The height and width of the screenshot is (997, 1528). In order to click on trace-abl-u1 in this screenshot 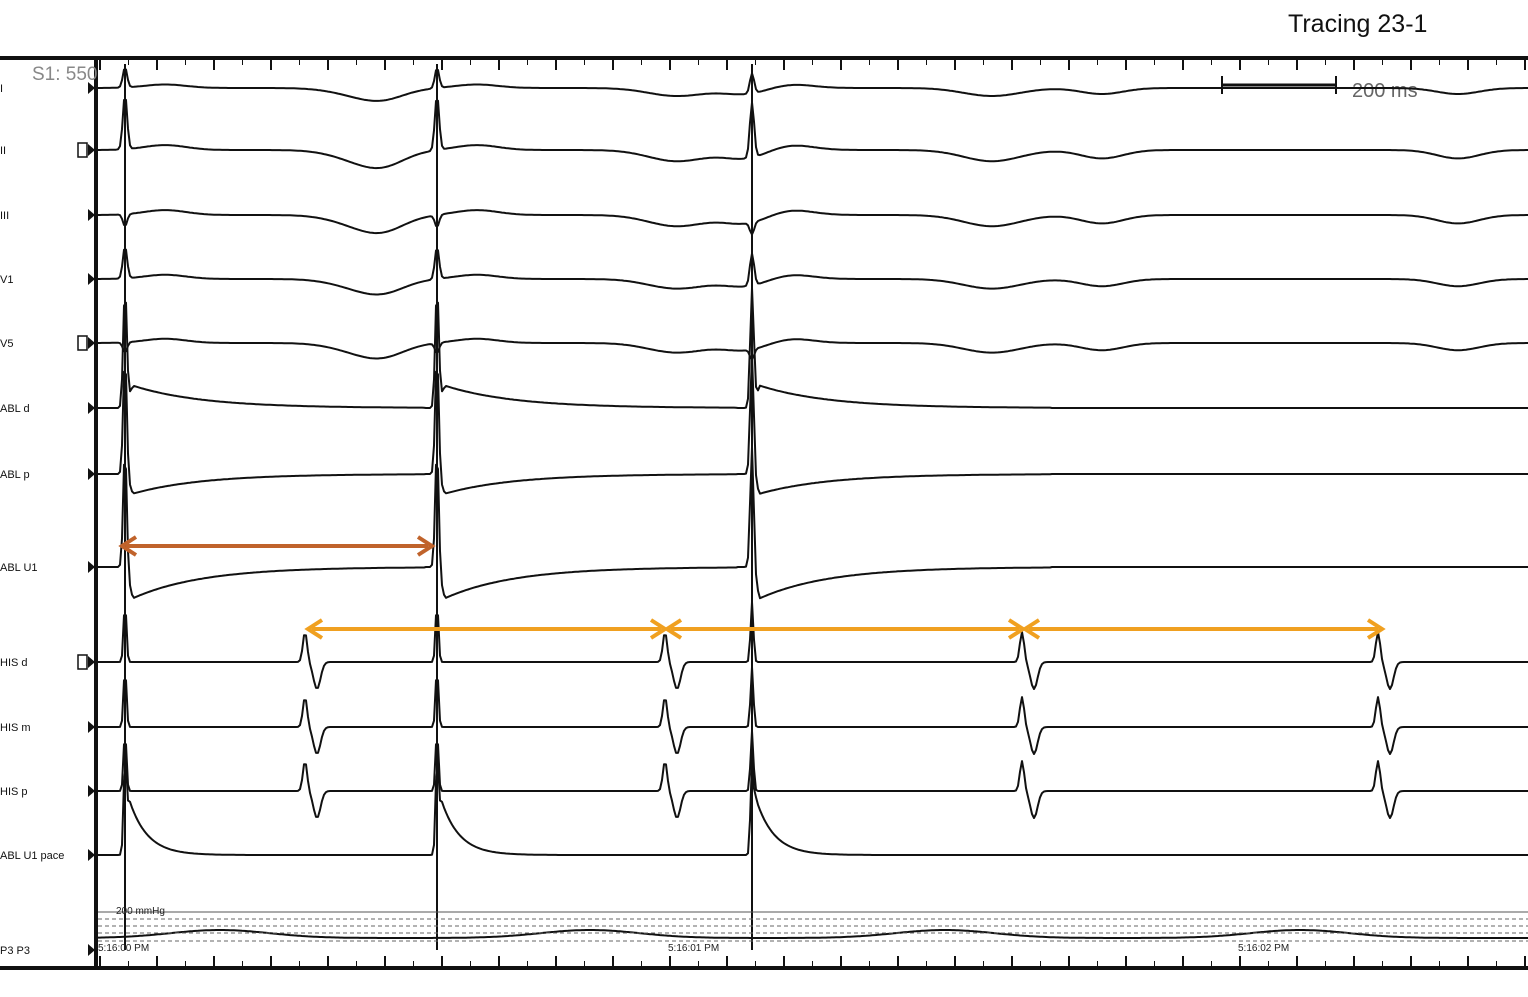, I will do `click(813, 523)`.